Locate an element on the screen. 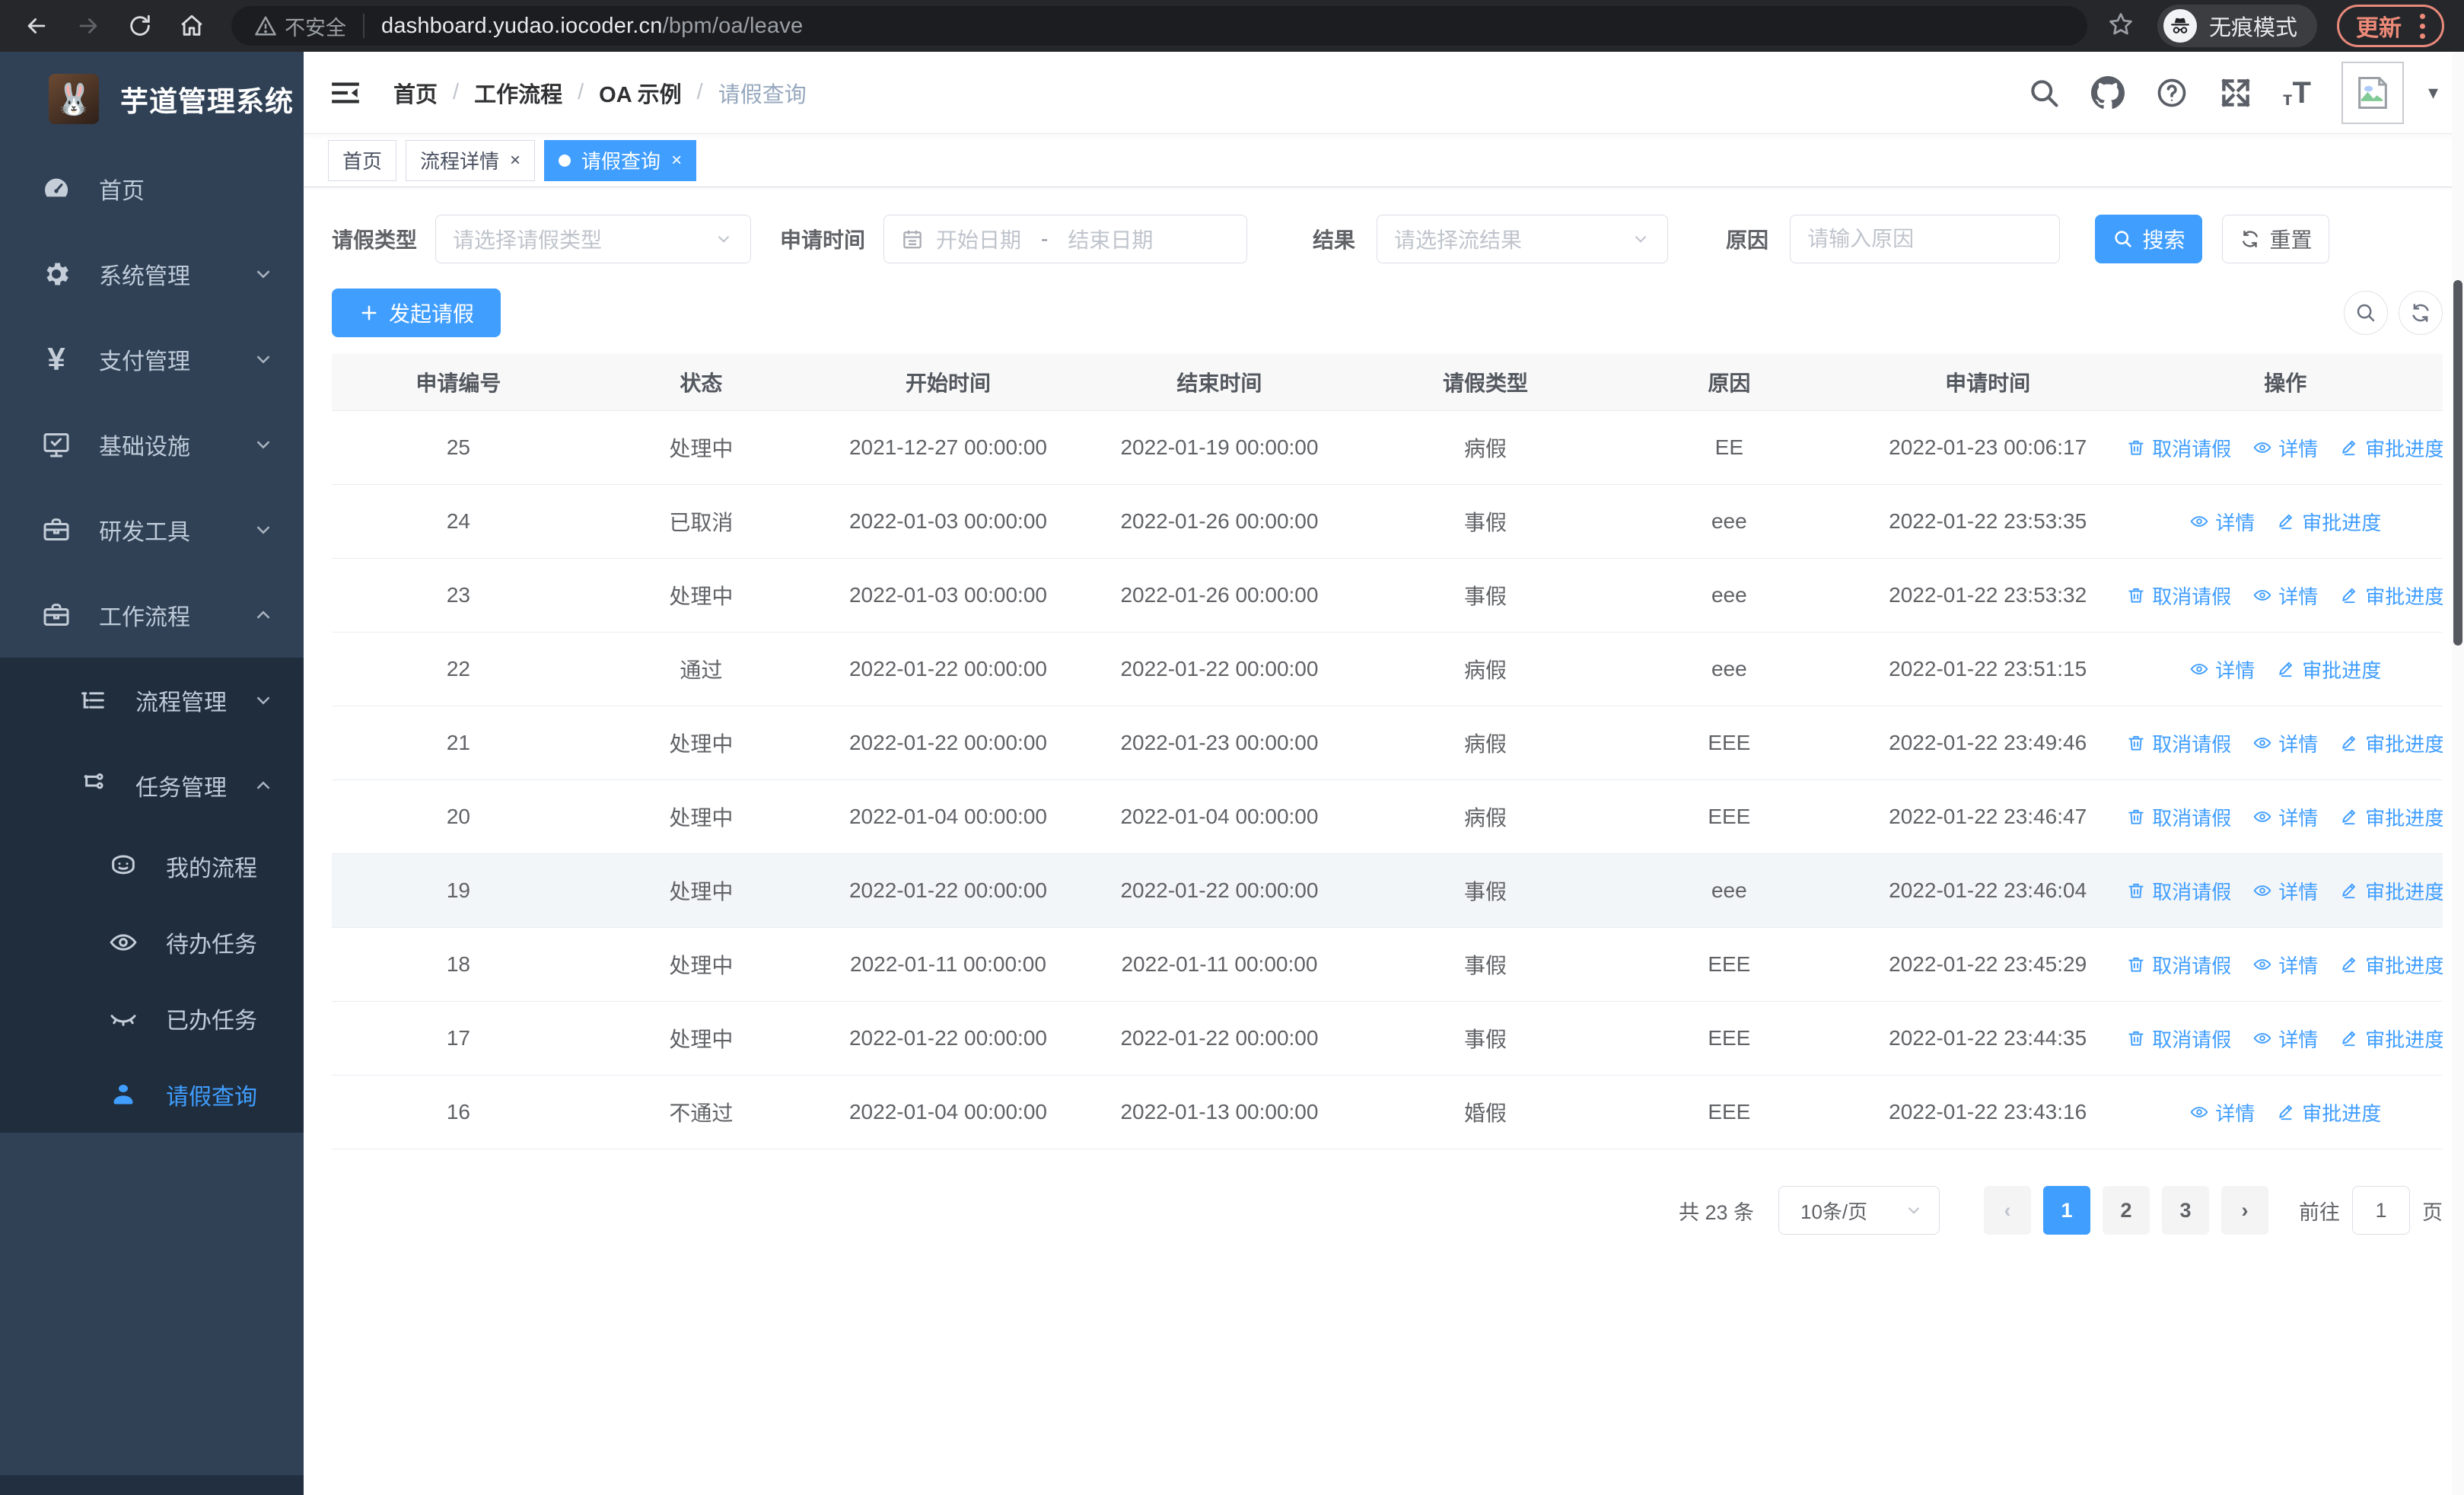 The width and height of the screenshot is (2464, 1495). eye-icon is located at coordinates (2262, 1038).